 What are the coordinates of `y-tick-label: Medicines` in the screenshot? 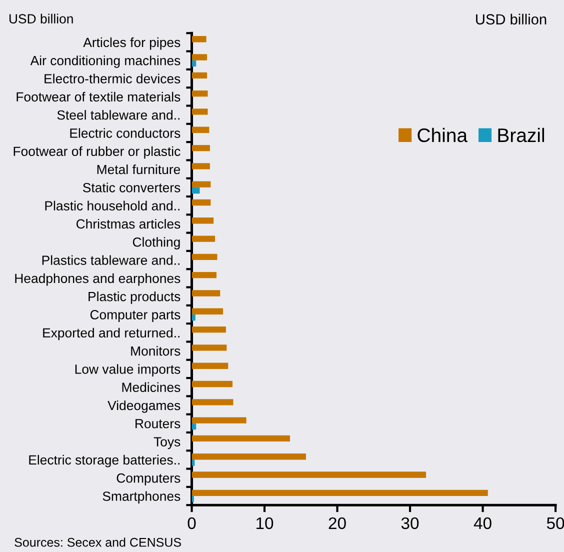 It's located at (151, 387).